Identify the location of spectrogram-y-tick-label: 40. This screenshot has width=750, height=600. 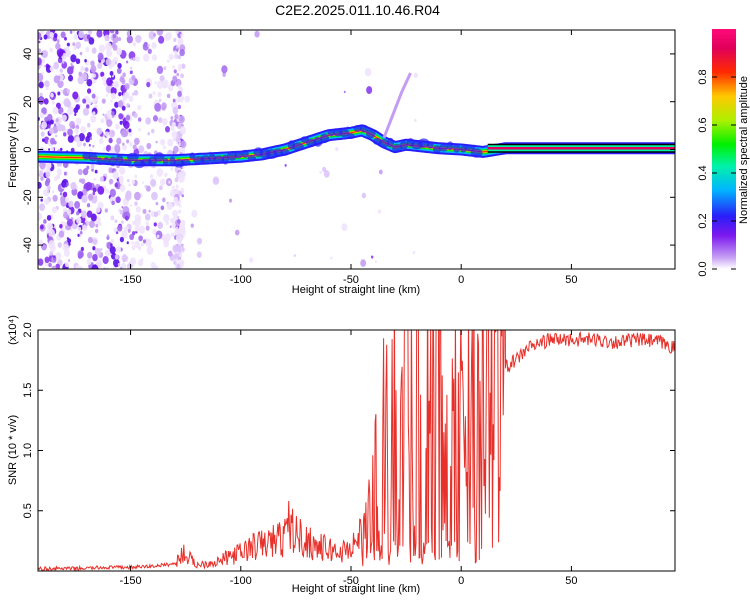
(28, 54).